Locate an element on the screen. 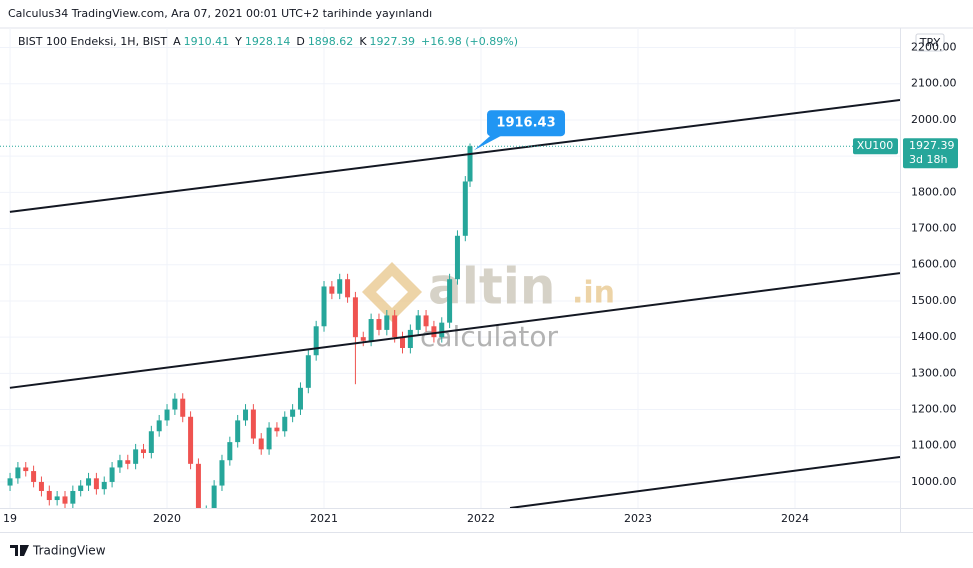 Image resolution: width=973 pixels, height=568 pixels. callout-box is located at coordinates (526, 123).